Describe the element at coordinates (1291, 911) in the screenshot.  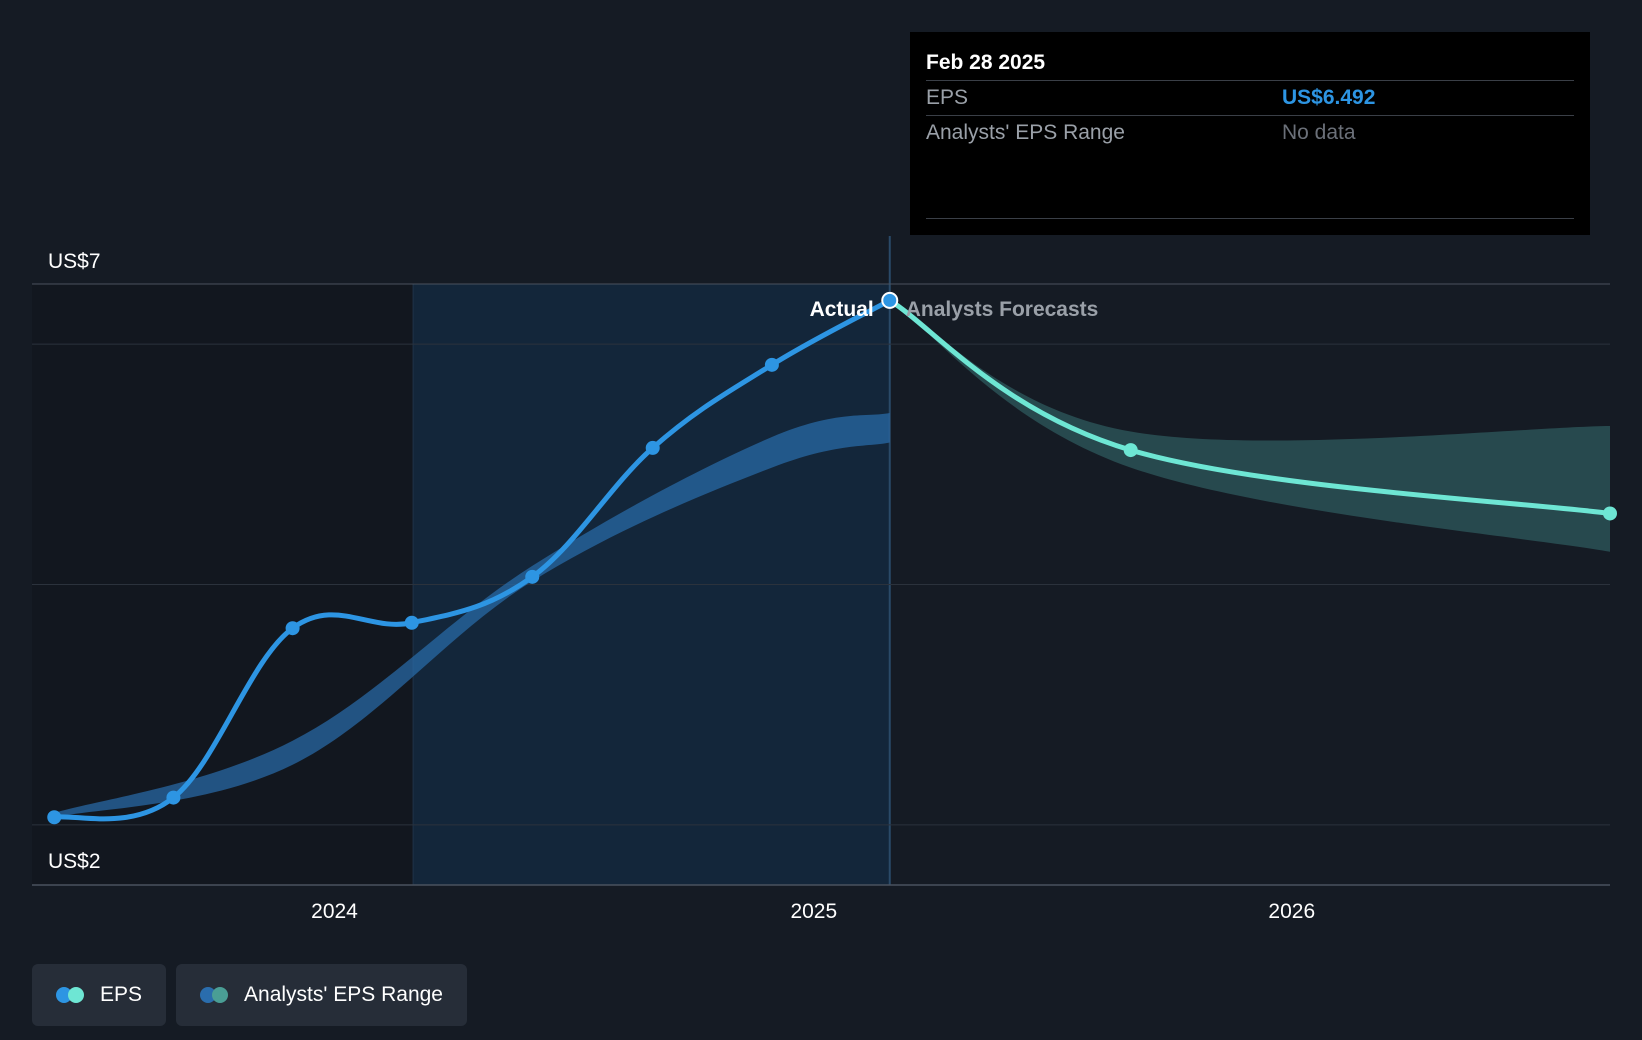
I see `x-tick-label: 2026` at that location.